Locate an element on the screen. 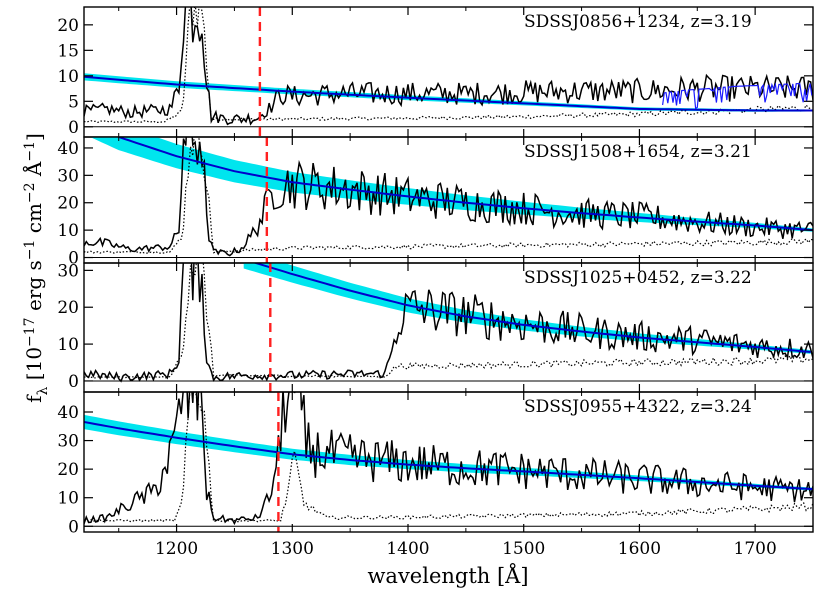 The width and height of the screenshot is (830, 597). y-axis-label: fλ [10−17 erg s−1 cm−2 Å−1] is located at coordinates (36, 268).